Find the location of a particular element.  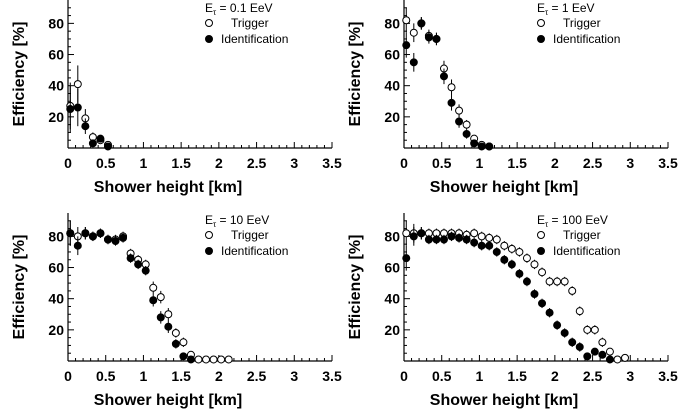

x-tick-label: 0 is located at coordinates (68, 163).